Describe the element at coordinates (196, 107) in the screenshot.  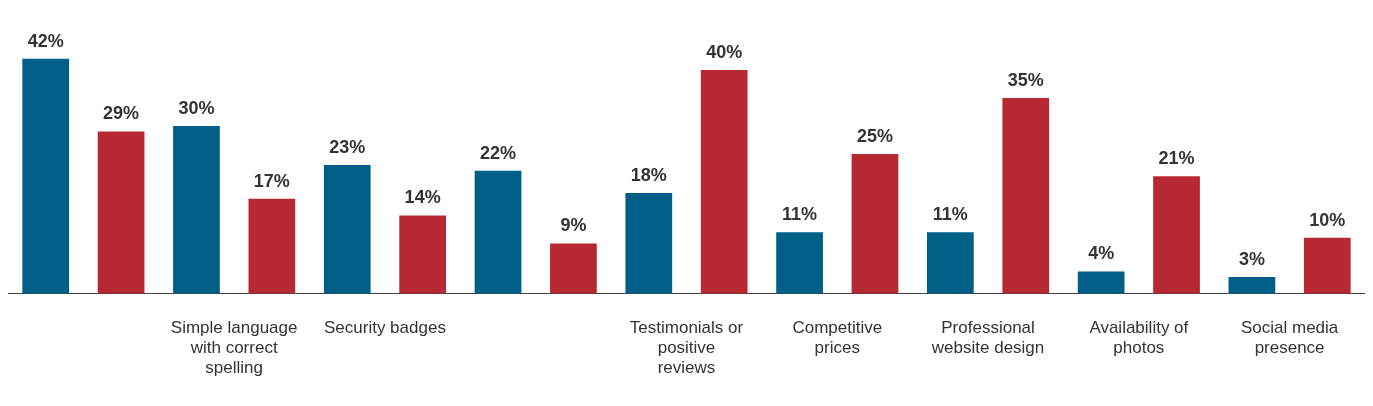
I see `data-label: 30%` at that location.